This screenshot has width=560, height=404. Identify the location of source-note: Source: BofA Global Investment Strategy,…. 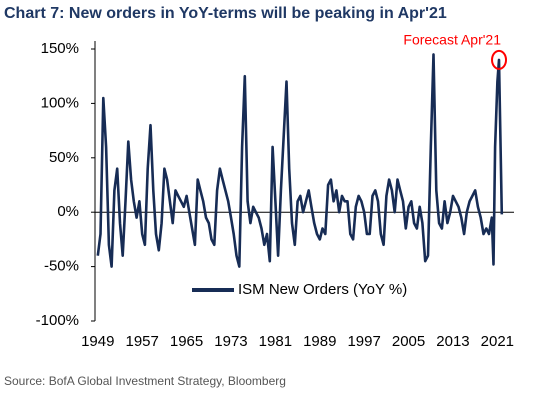
(145, 381).